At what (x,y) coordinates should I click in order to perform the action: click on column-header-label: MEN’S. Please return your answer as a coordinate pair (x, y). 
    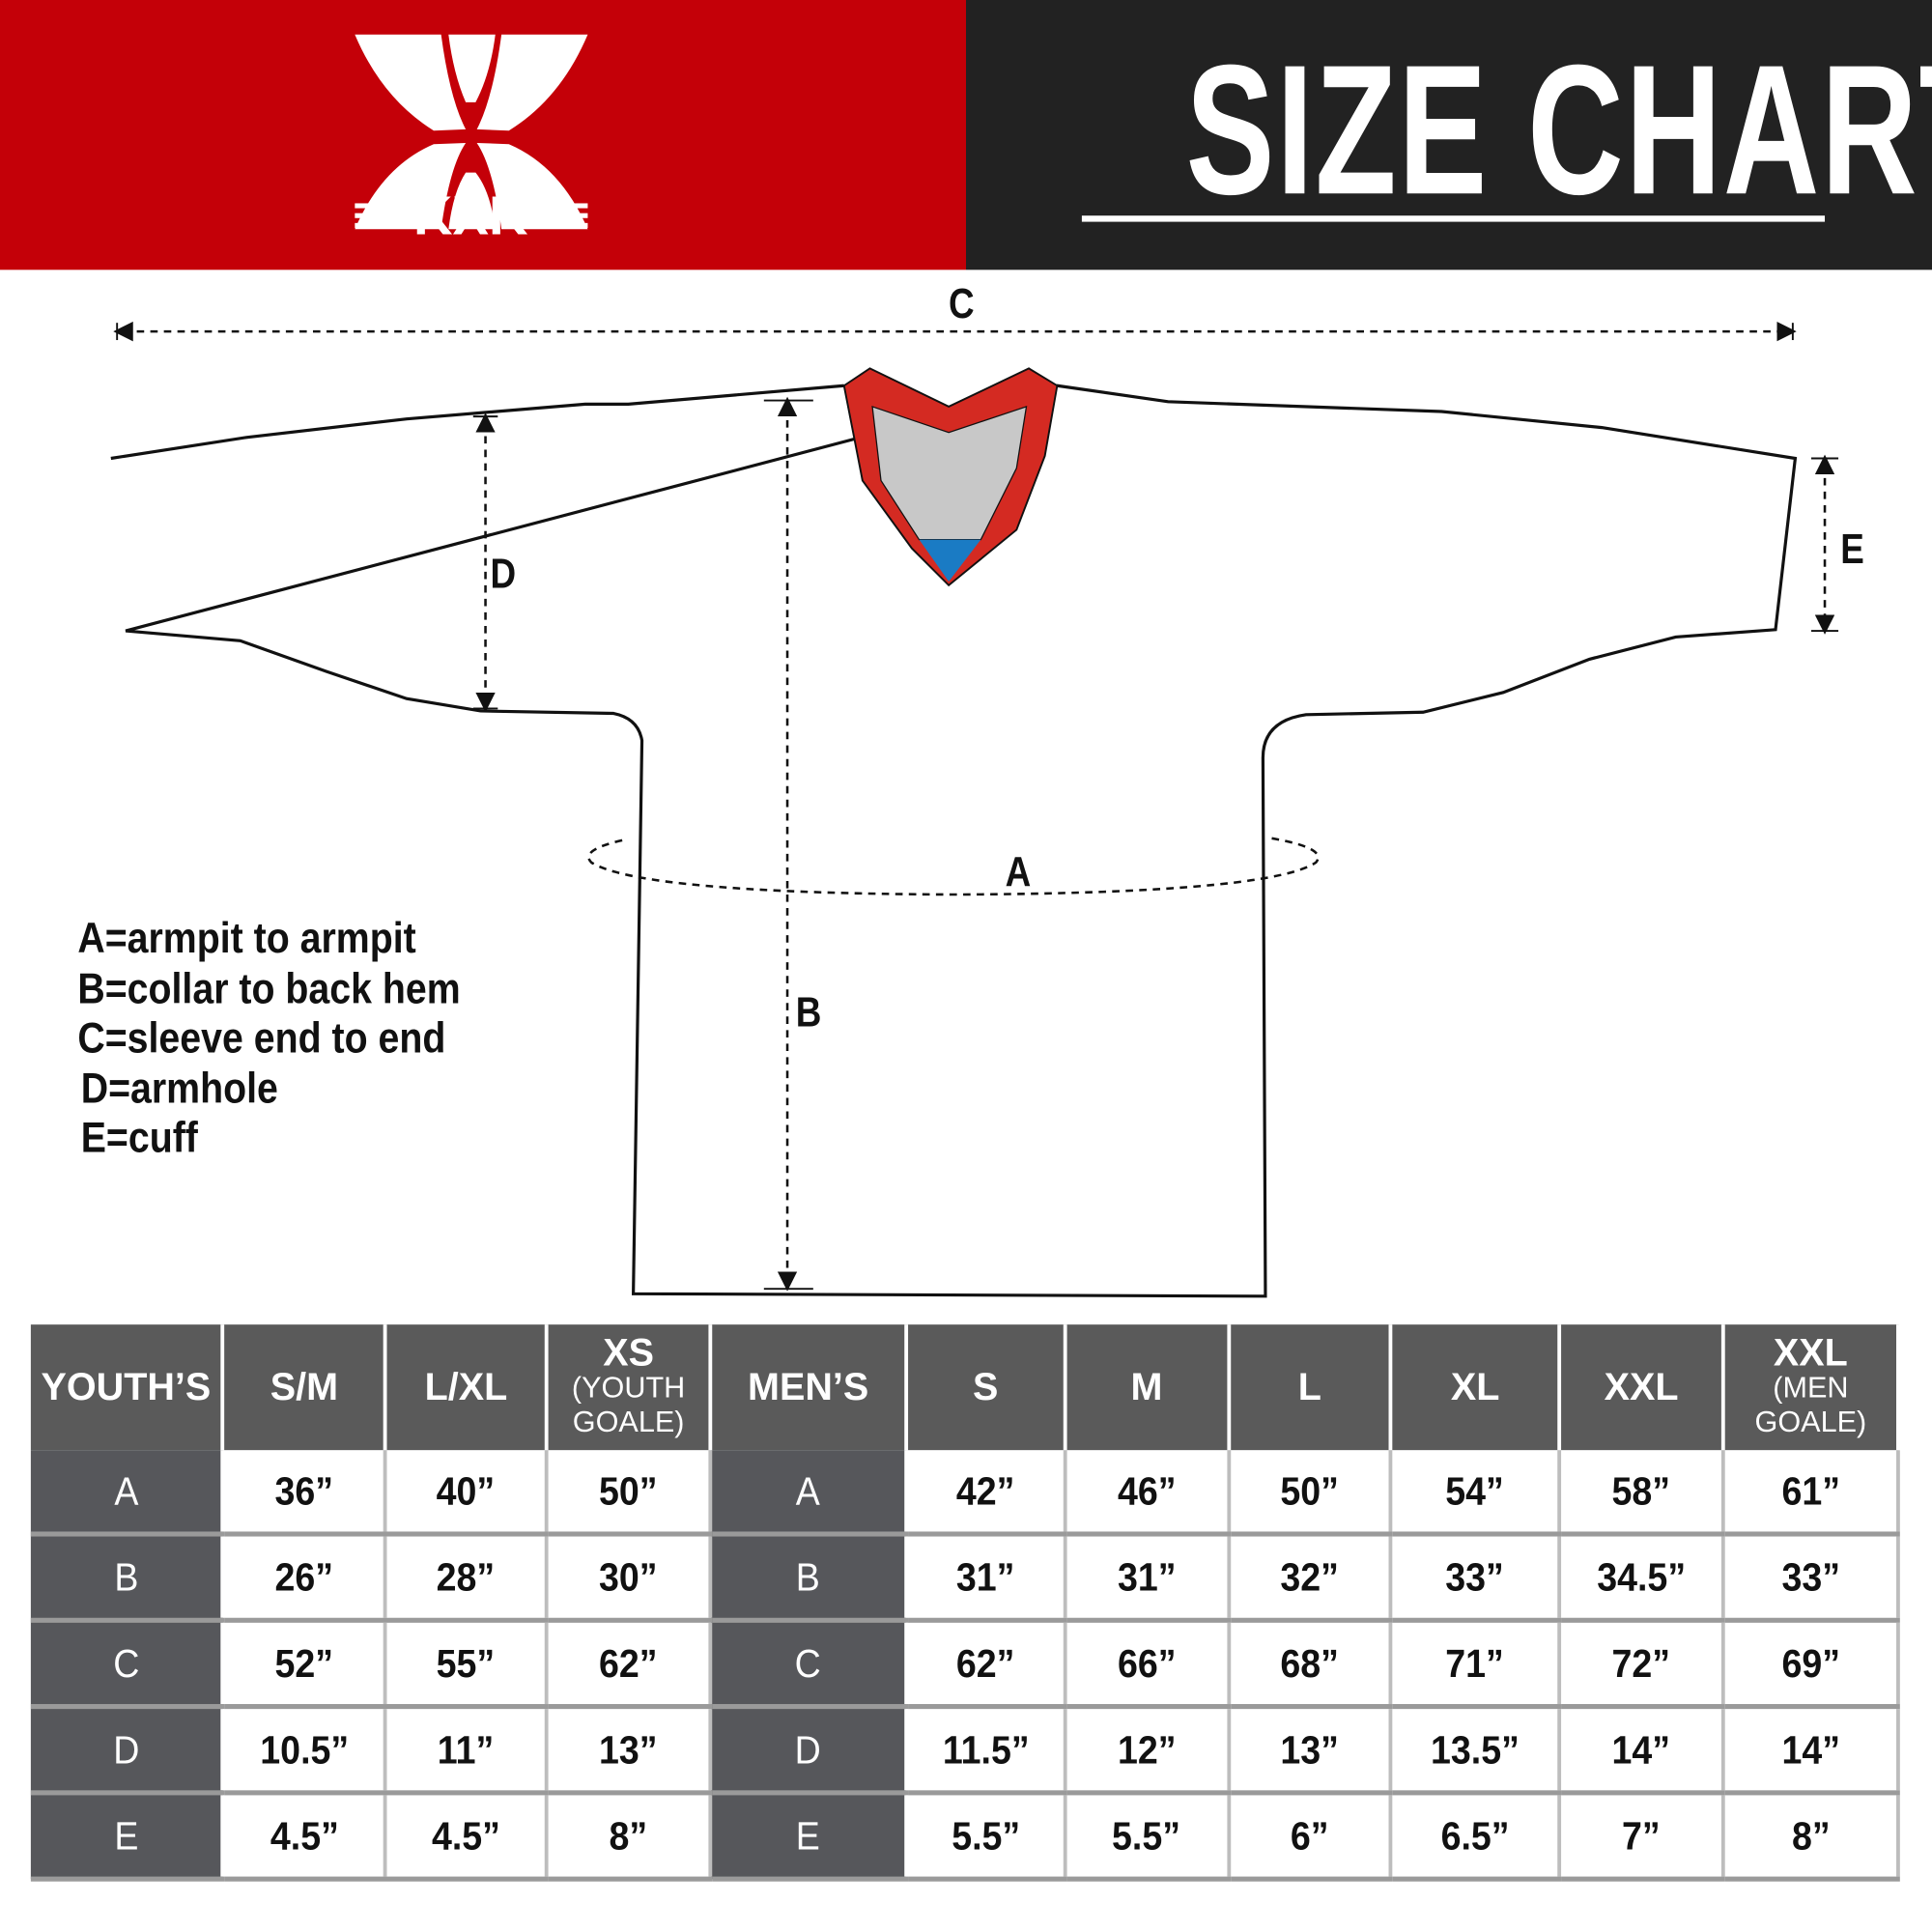
    Looking at the image, I should click on (808, 1386).